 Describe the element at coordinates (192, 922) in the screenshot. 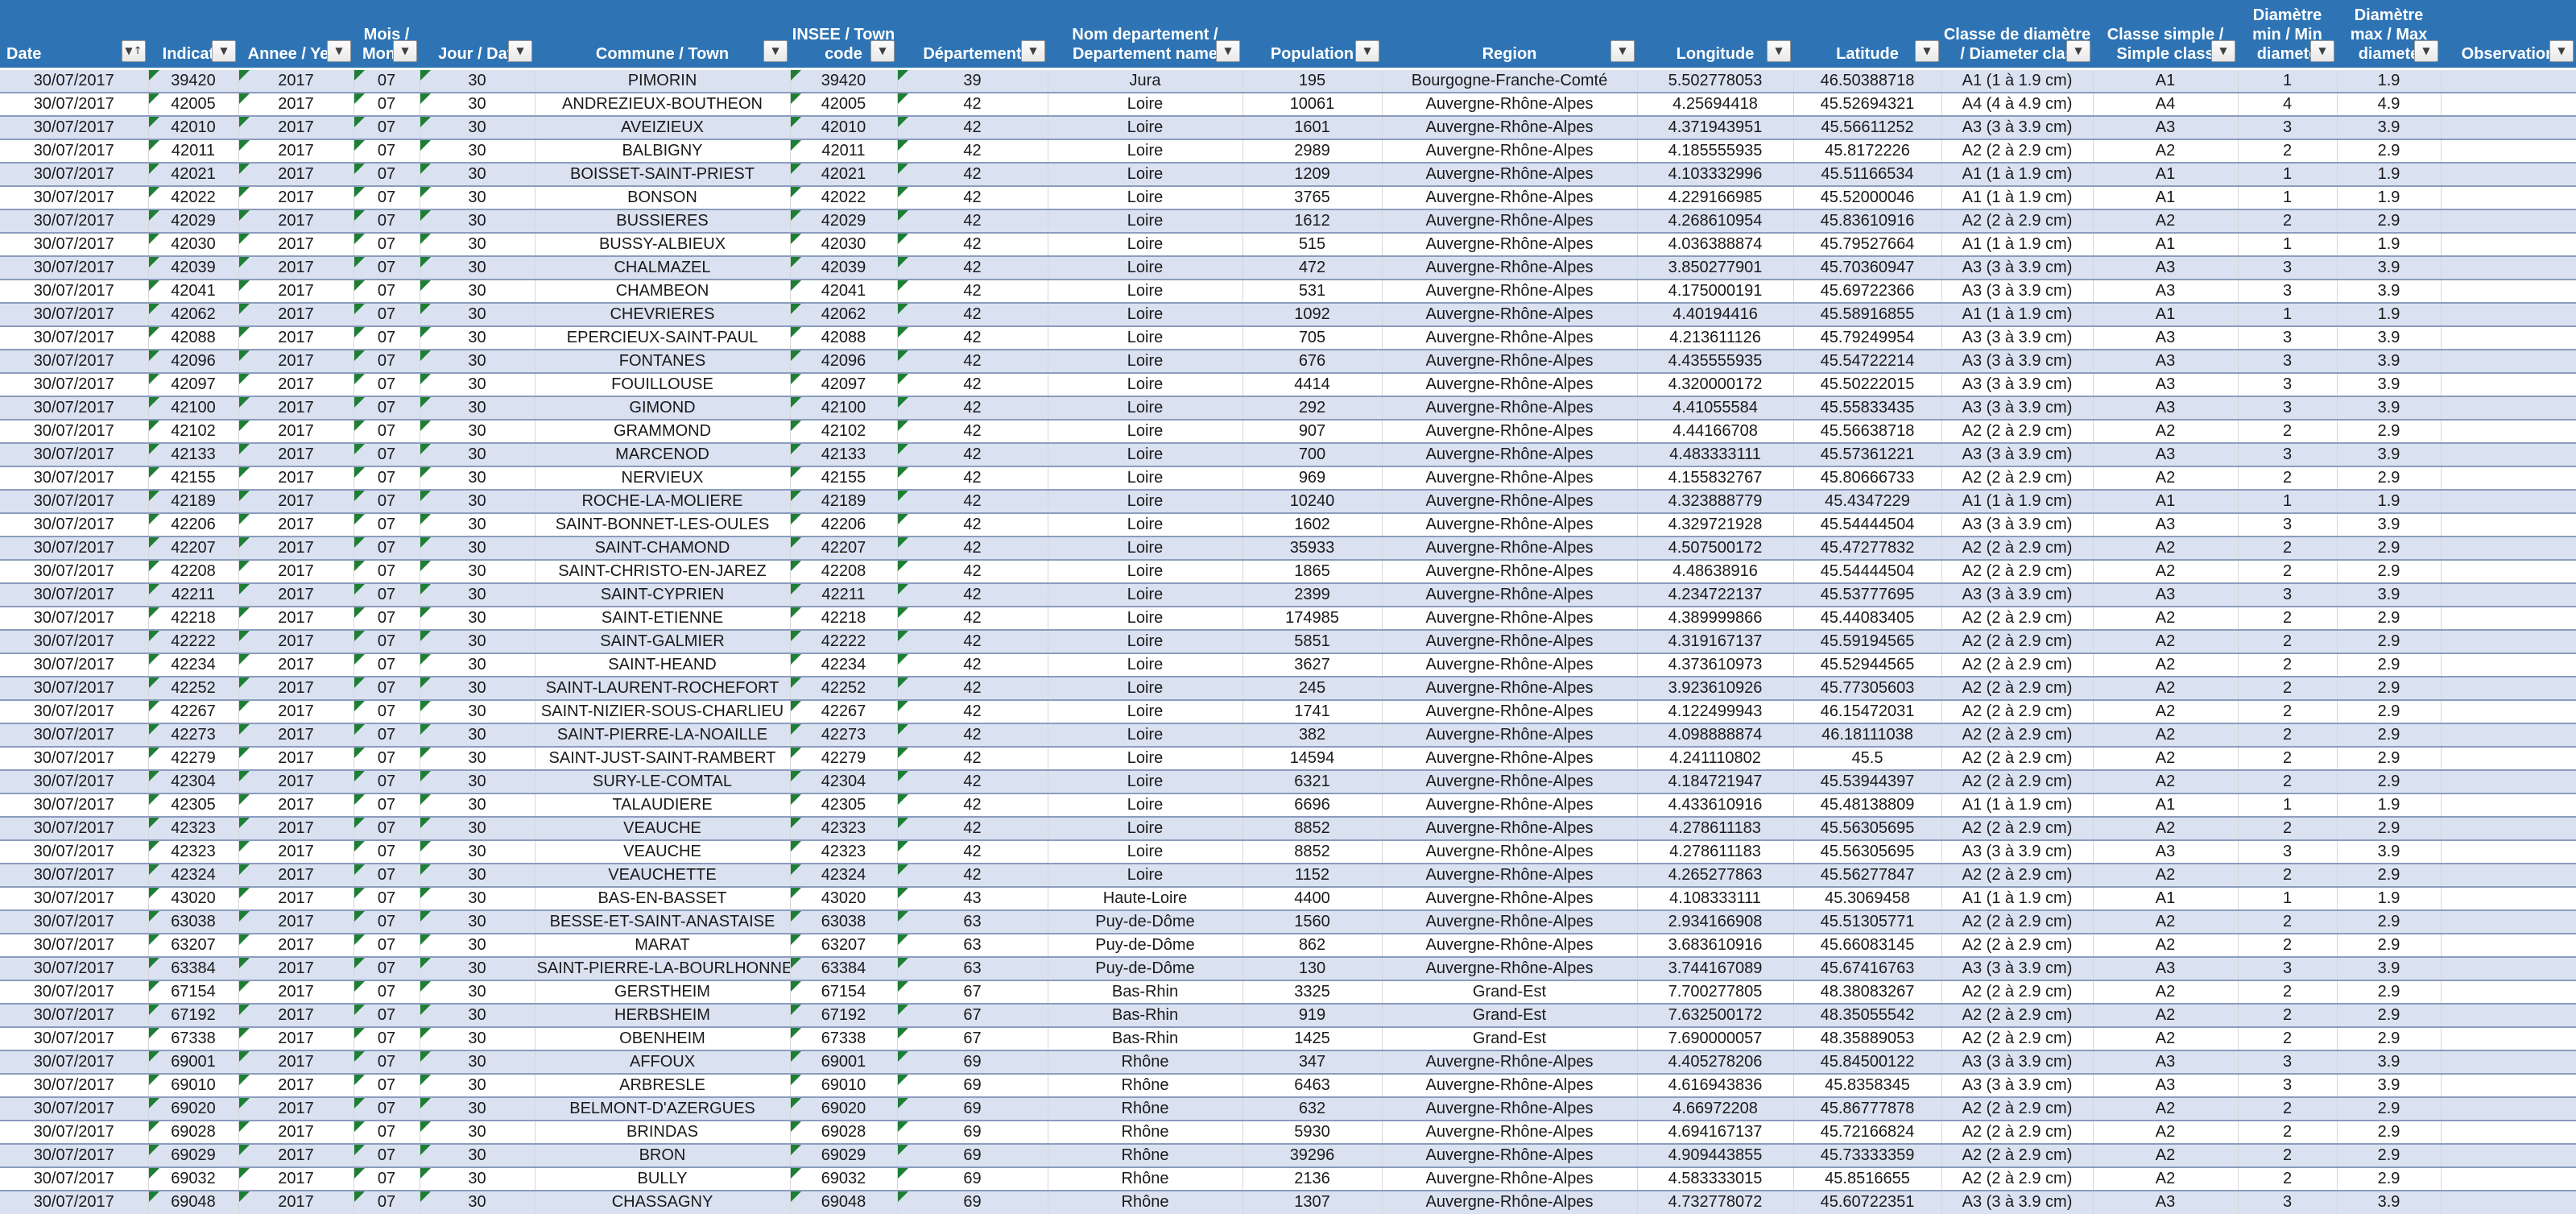

I see `cell-indicatif: 63038` at that location.